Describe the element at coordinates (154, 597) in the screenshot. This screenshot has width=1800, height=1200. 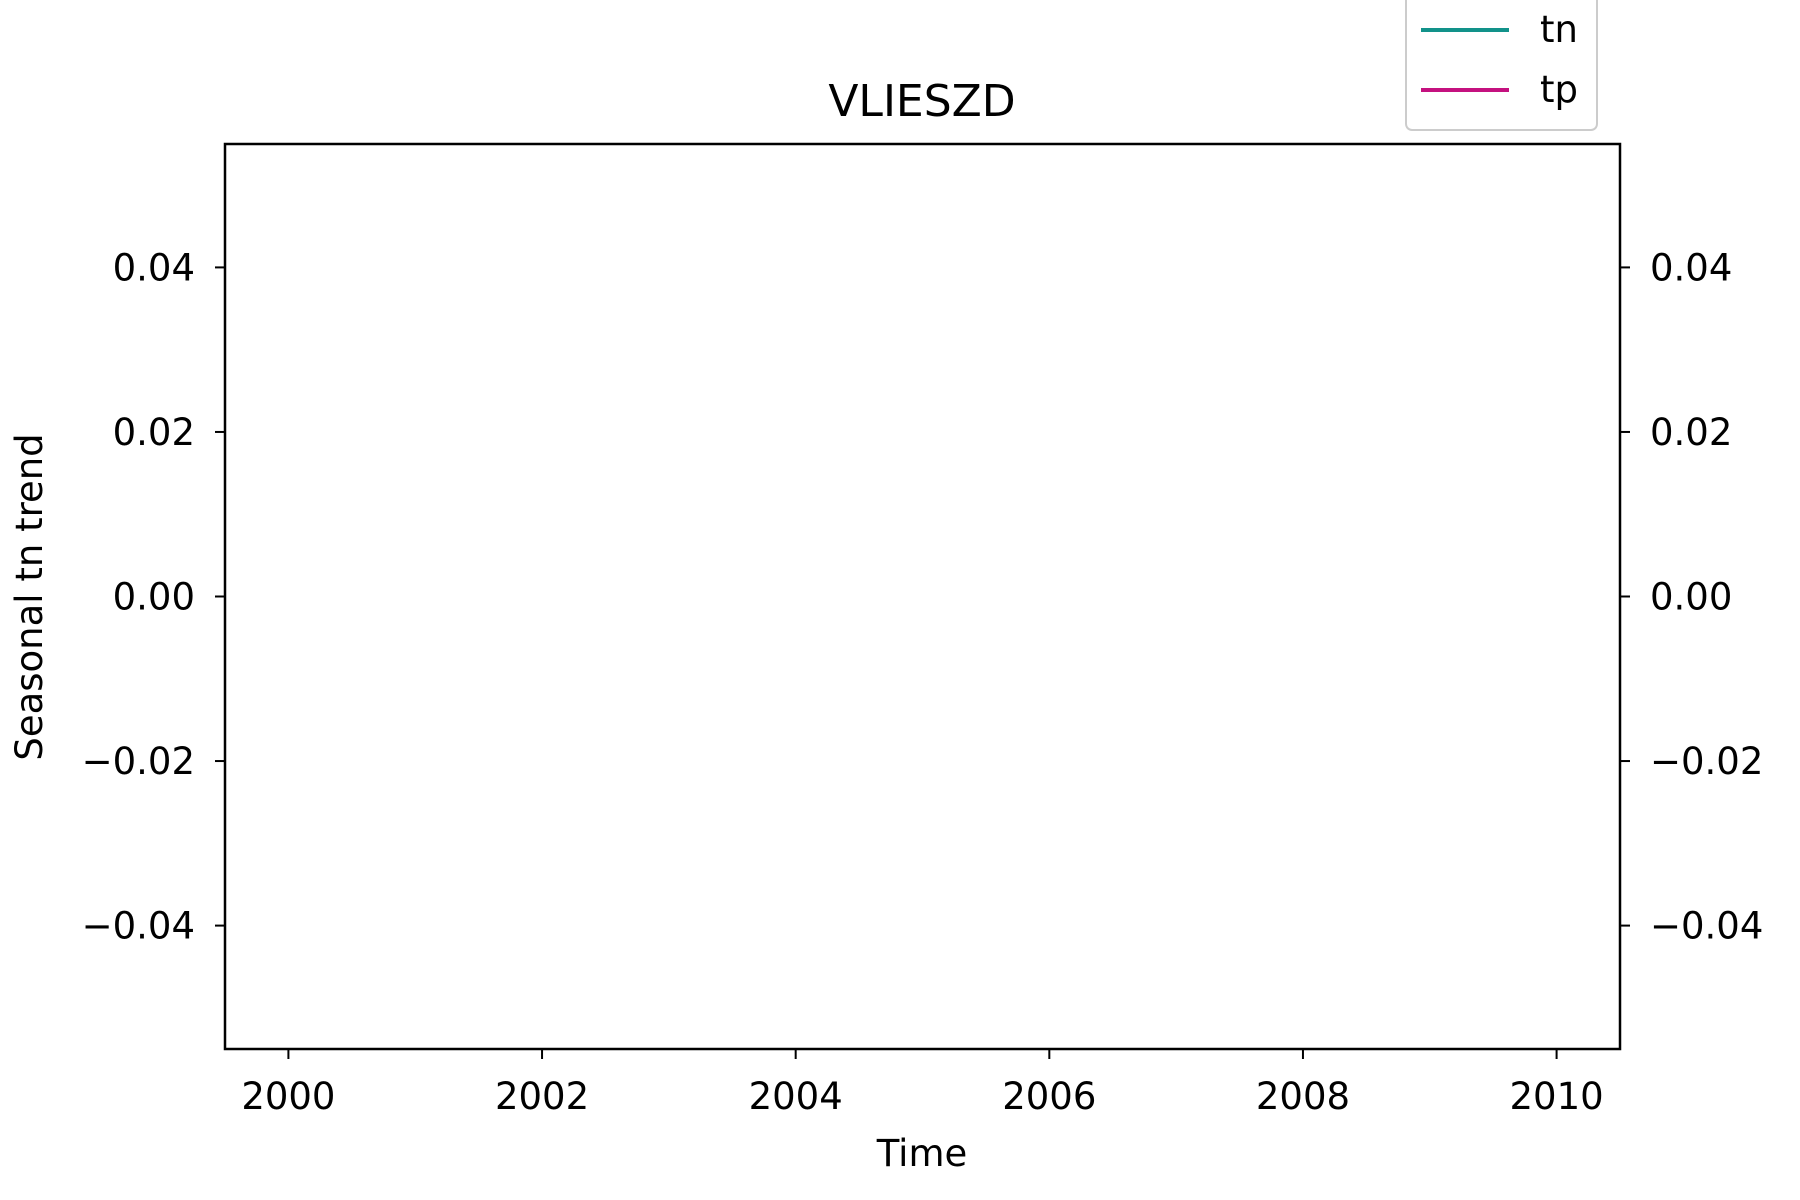
I see `y-tick-label: 0.00` at that location.